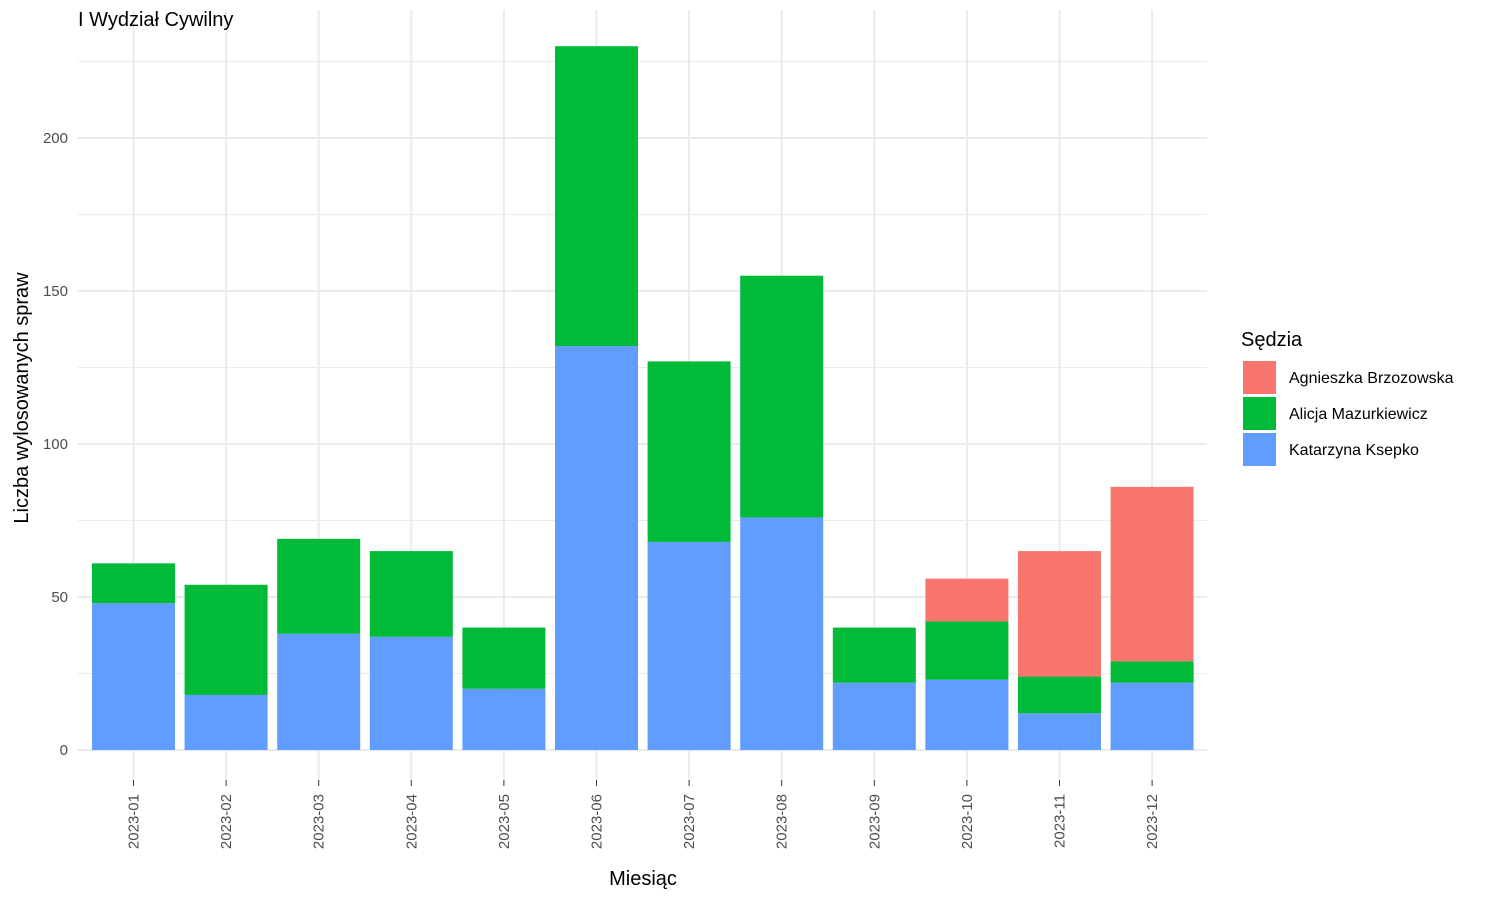  I want to click on x-tick-label: 2023-09, so click(874, 821).